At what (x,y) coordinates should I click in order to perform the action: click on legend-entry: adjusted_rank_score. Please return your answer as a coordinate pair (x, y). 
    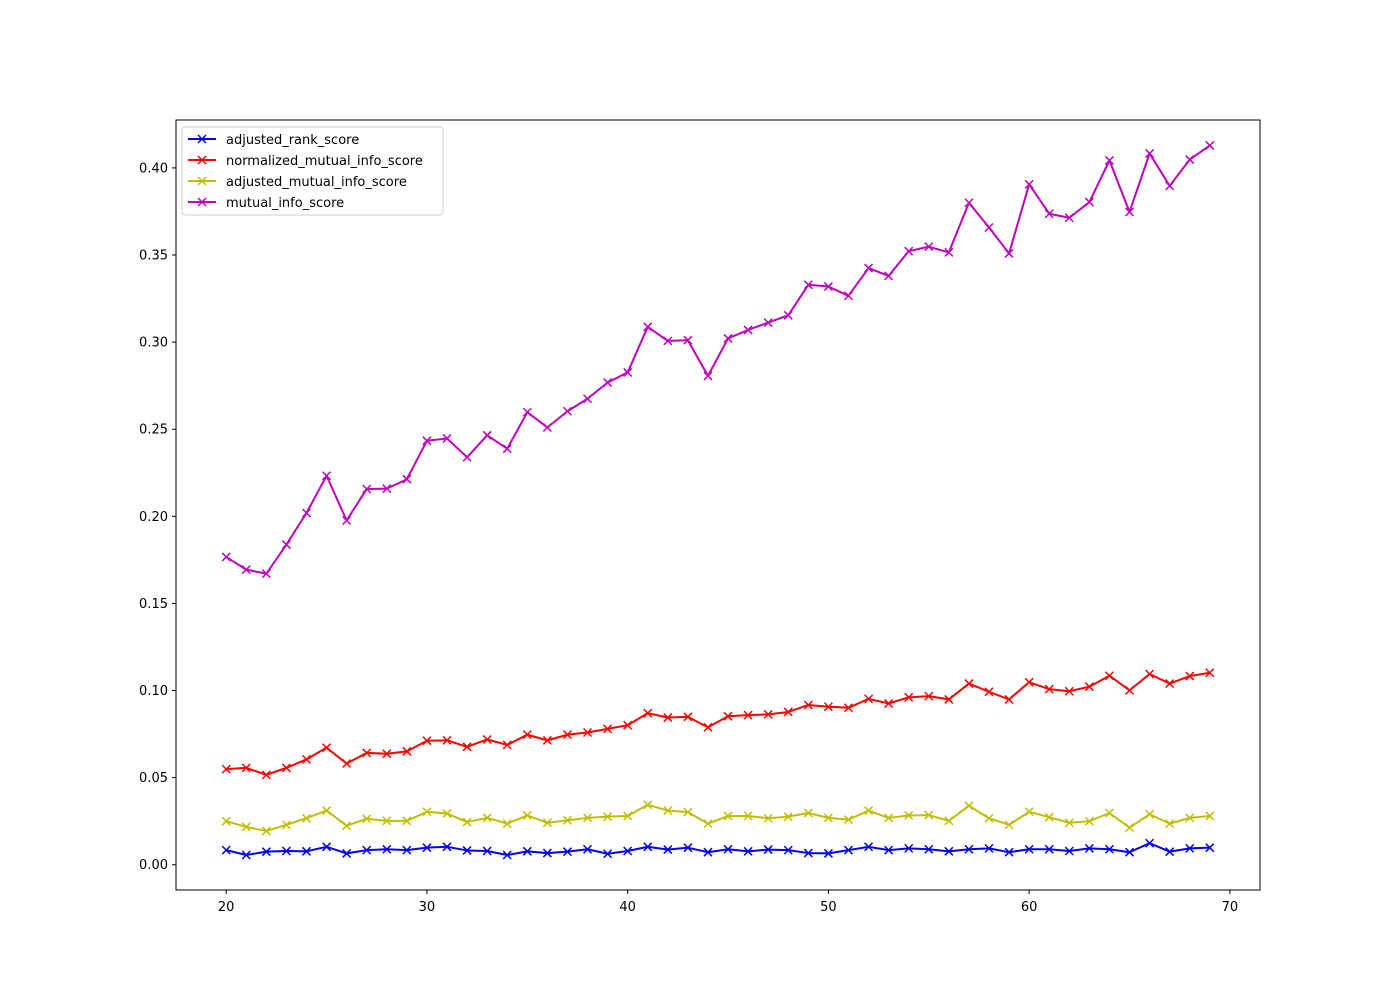
    Looking at the image, I should click on (273, 140).